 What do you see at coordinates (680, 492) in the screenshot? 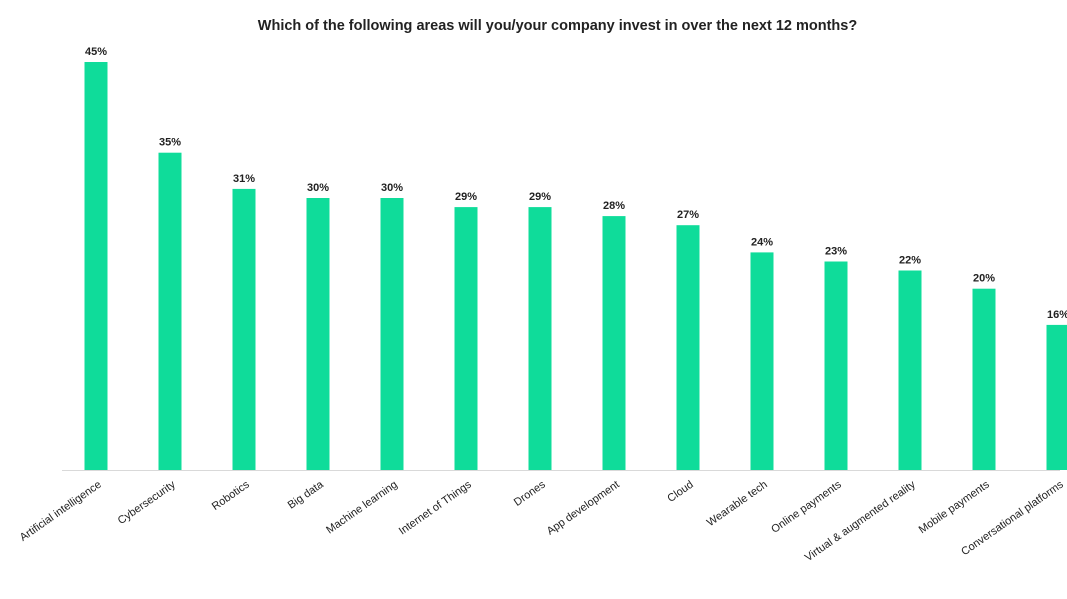
I see `category-label-8: Cloud` at bounding box center [680, 492].